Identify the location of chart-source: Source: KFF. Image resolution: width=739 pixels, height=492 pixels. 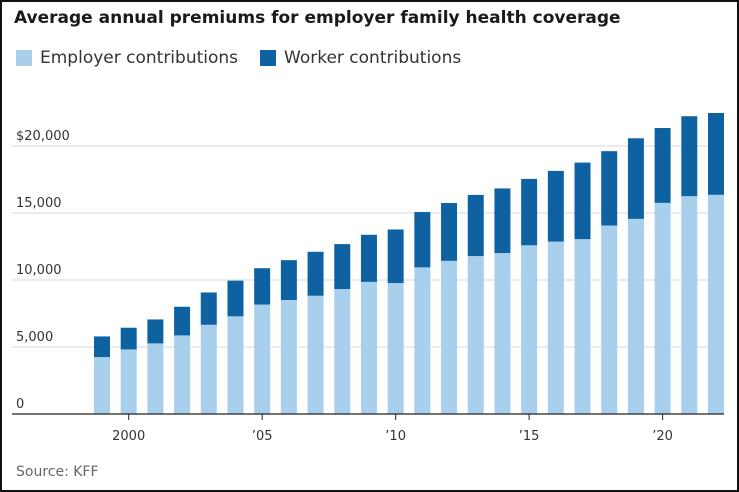
(57, 472).